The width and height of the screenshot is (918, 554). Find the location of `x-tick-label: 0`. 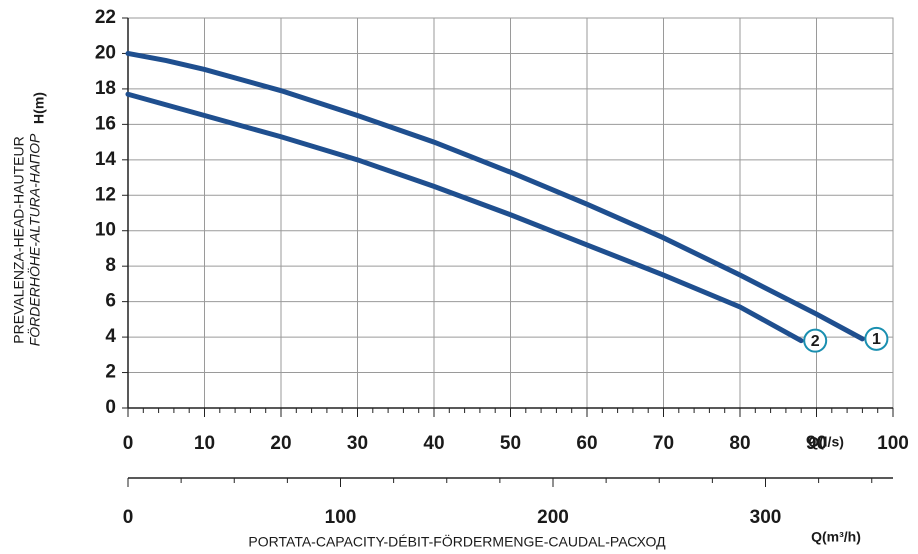

x-tick-label: 0 is located at coordinates (128, 443).